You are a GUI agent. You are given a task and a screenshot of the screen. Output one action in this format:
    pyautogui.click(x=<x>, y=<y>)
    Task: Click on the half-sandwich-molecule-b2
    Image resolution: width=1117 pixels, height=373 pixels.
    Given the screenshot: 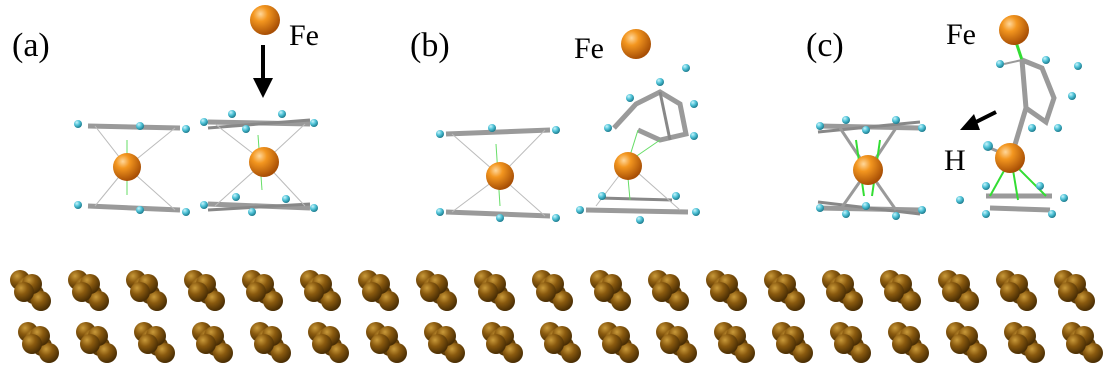 What is the action you would take?
    pyautogui.click(x=638, y=144)
    